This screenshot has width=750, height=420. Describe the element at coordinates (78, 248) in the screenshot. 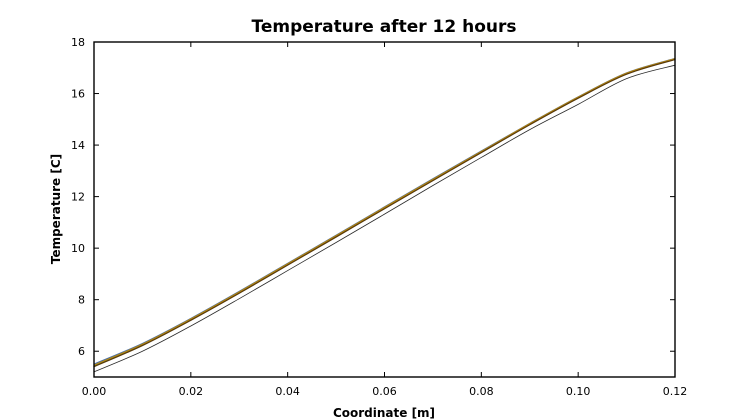

I see `y-tick-label-2: 10` at that location.